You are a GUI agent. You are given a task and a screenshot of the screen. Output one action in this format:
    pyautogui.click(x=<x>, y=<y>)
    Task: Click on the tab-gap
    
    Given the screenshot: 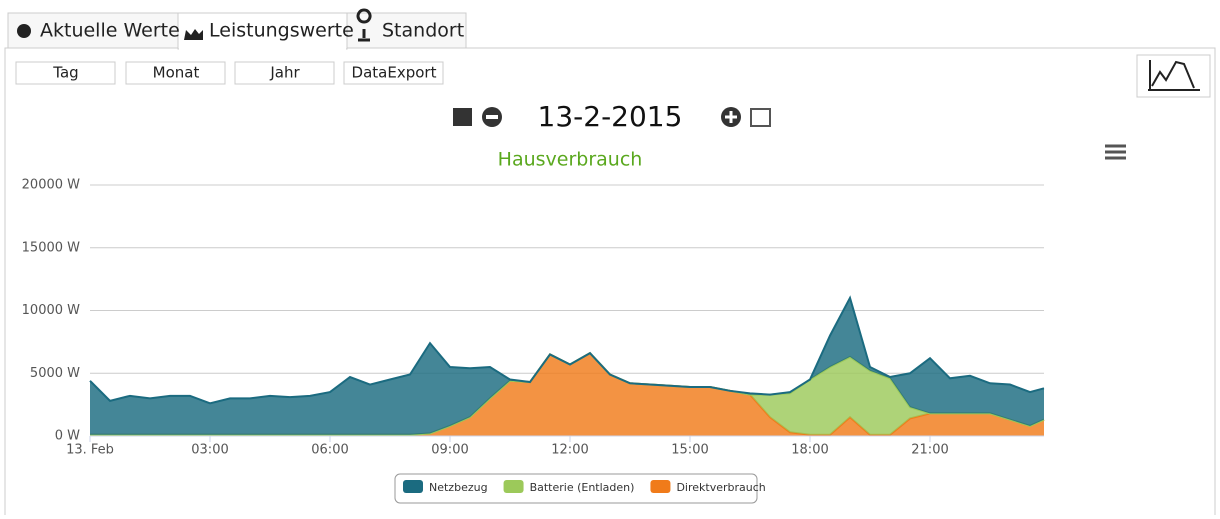 What is the action you would take?
    pyautogui.click(x=262, y=48)
    